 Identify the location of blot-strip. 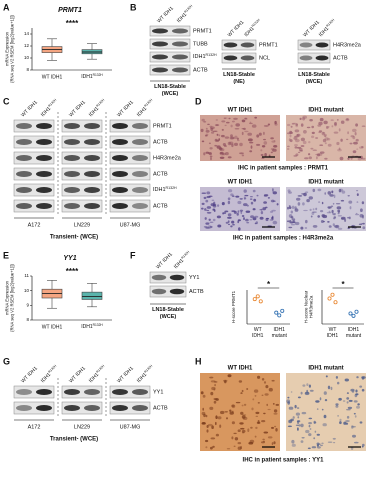
(314, 58).